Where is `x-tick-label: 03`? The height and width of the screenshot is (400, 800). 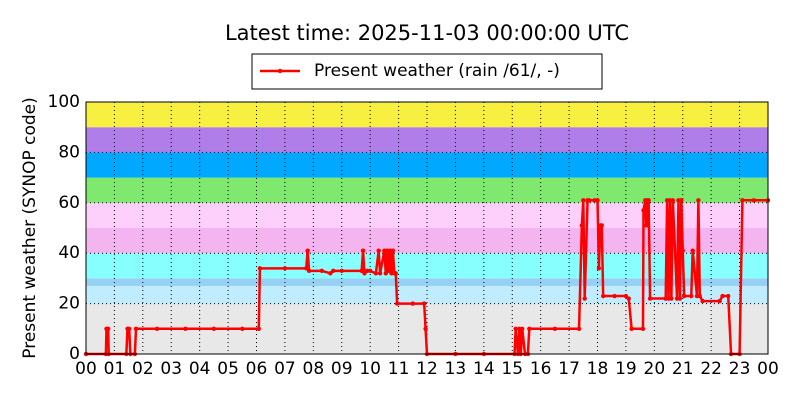
x-tick-label: 03 is located at coordinates (171, 369).